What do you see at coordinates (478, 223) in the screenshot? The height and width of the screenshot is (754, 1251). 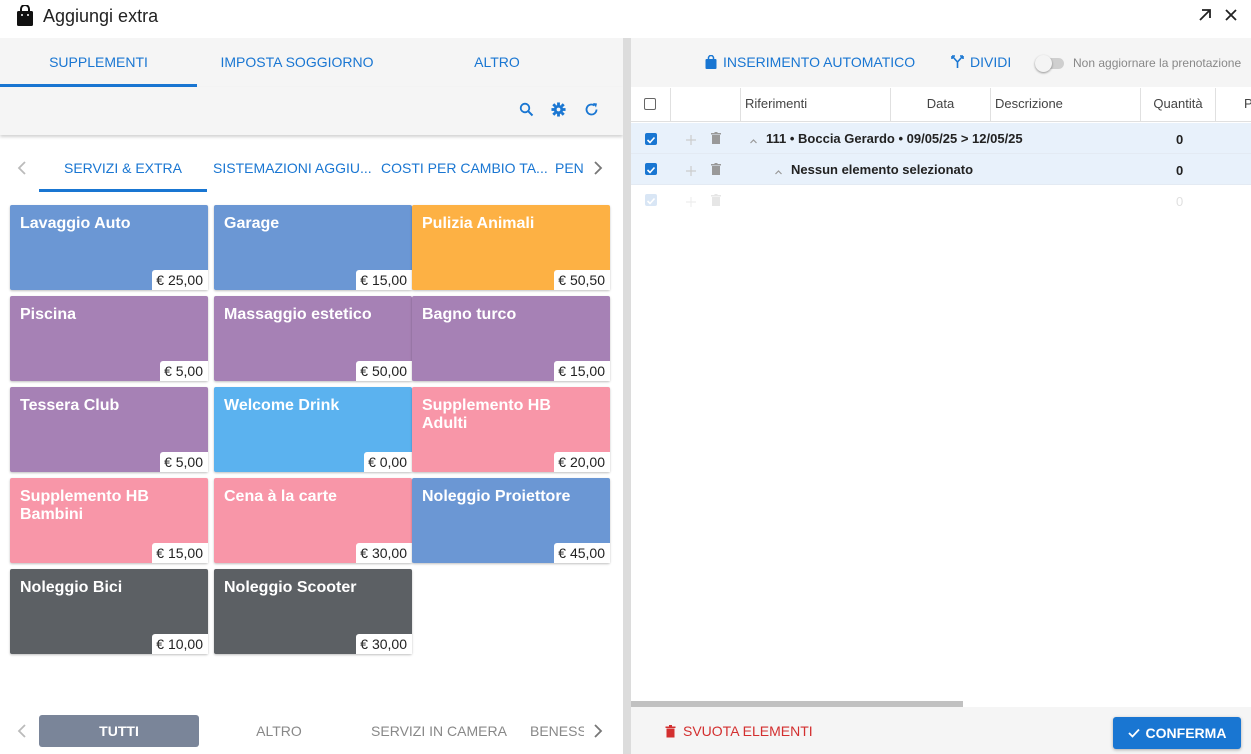 I see `extra-name: Pulizia Animali` at bounding box center [478, 223].